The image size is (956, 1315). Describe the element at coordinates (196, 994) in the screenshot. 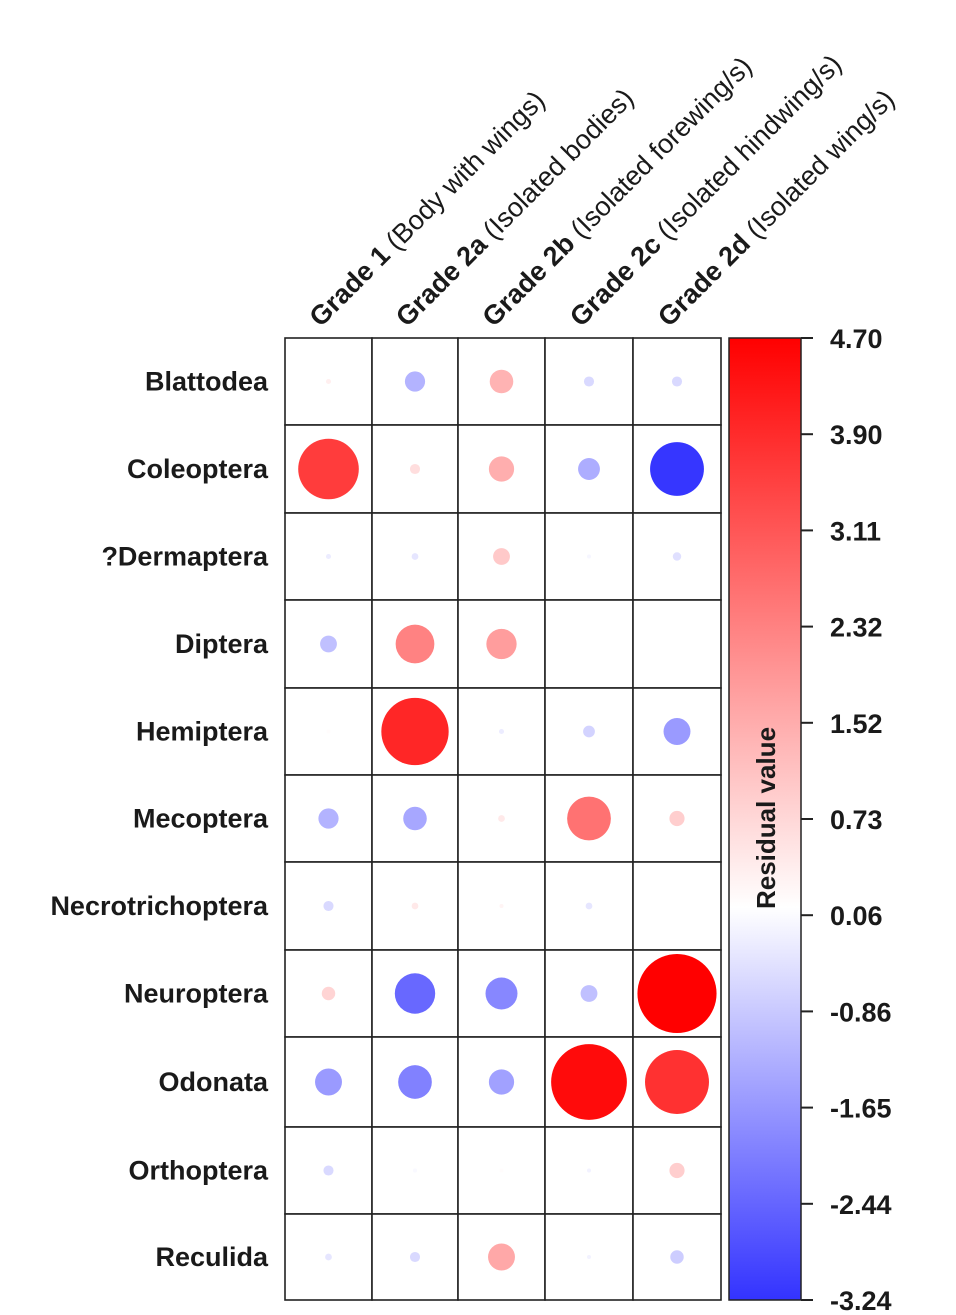

I see `row-label: Neuroptera` at that location.